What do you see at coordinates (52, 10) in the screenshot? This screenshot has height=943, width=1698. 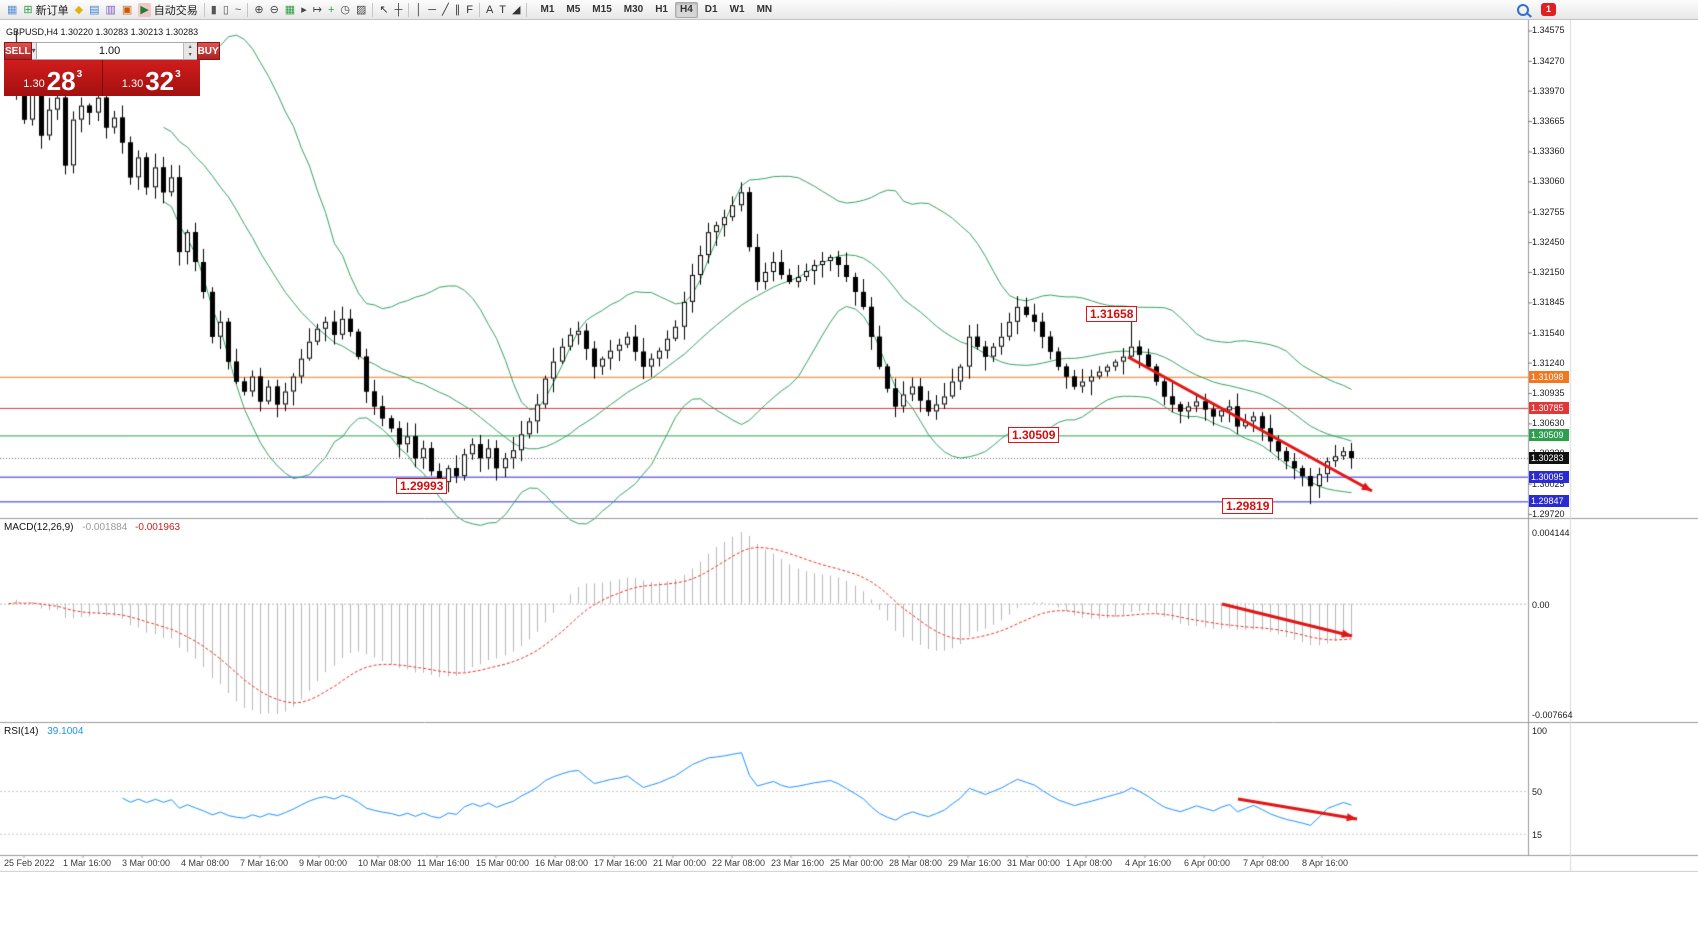 I see `new-order-button-label: 新订单` at bounding box center [52, 10].